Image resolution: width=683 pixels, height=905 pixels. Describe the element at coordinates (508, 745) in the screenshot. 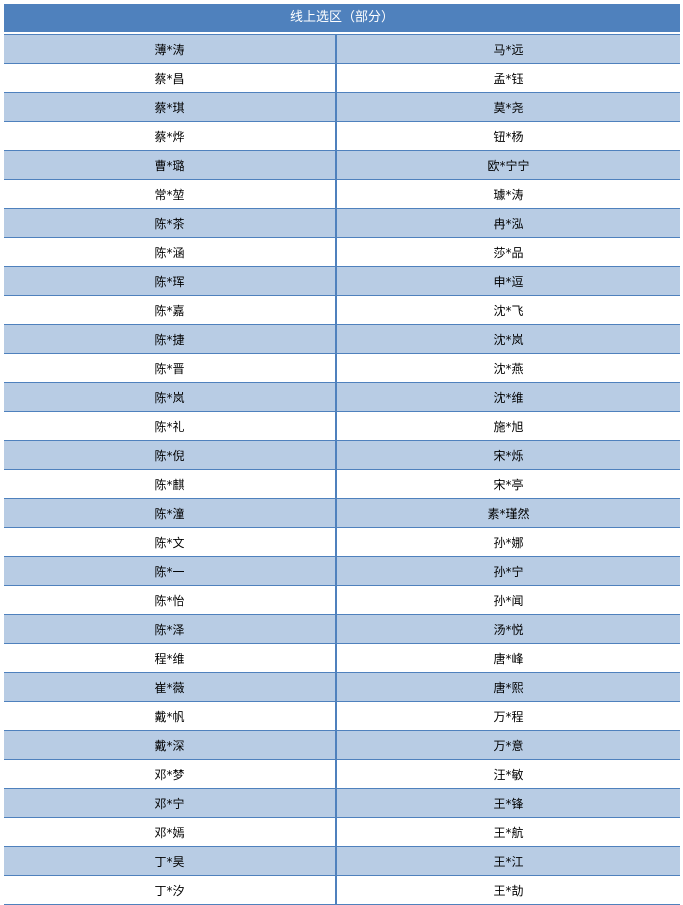

I see `name-cell-right: 万*意` at that location.